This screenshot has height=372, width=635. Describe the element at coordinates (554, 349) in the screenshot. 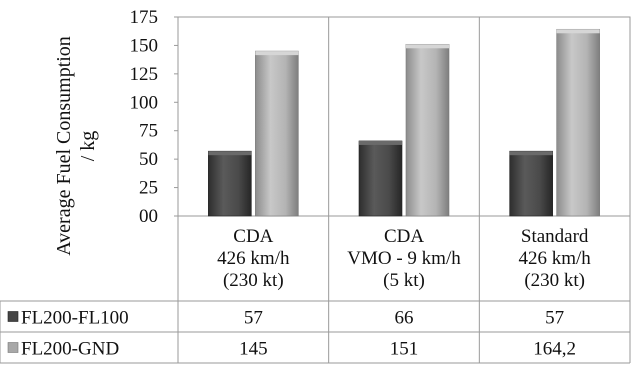

I see `table-value-cell: 164,2` at that location.